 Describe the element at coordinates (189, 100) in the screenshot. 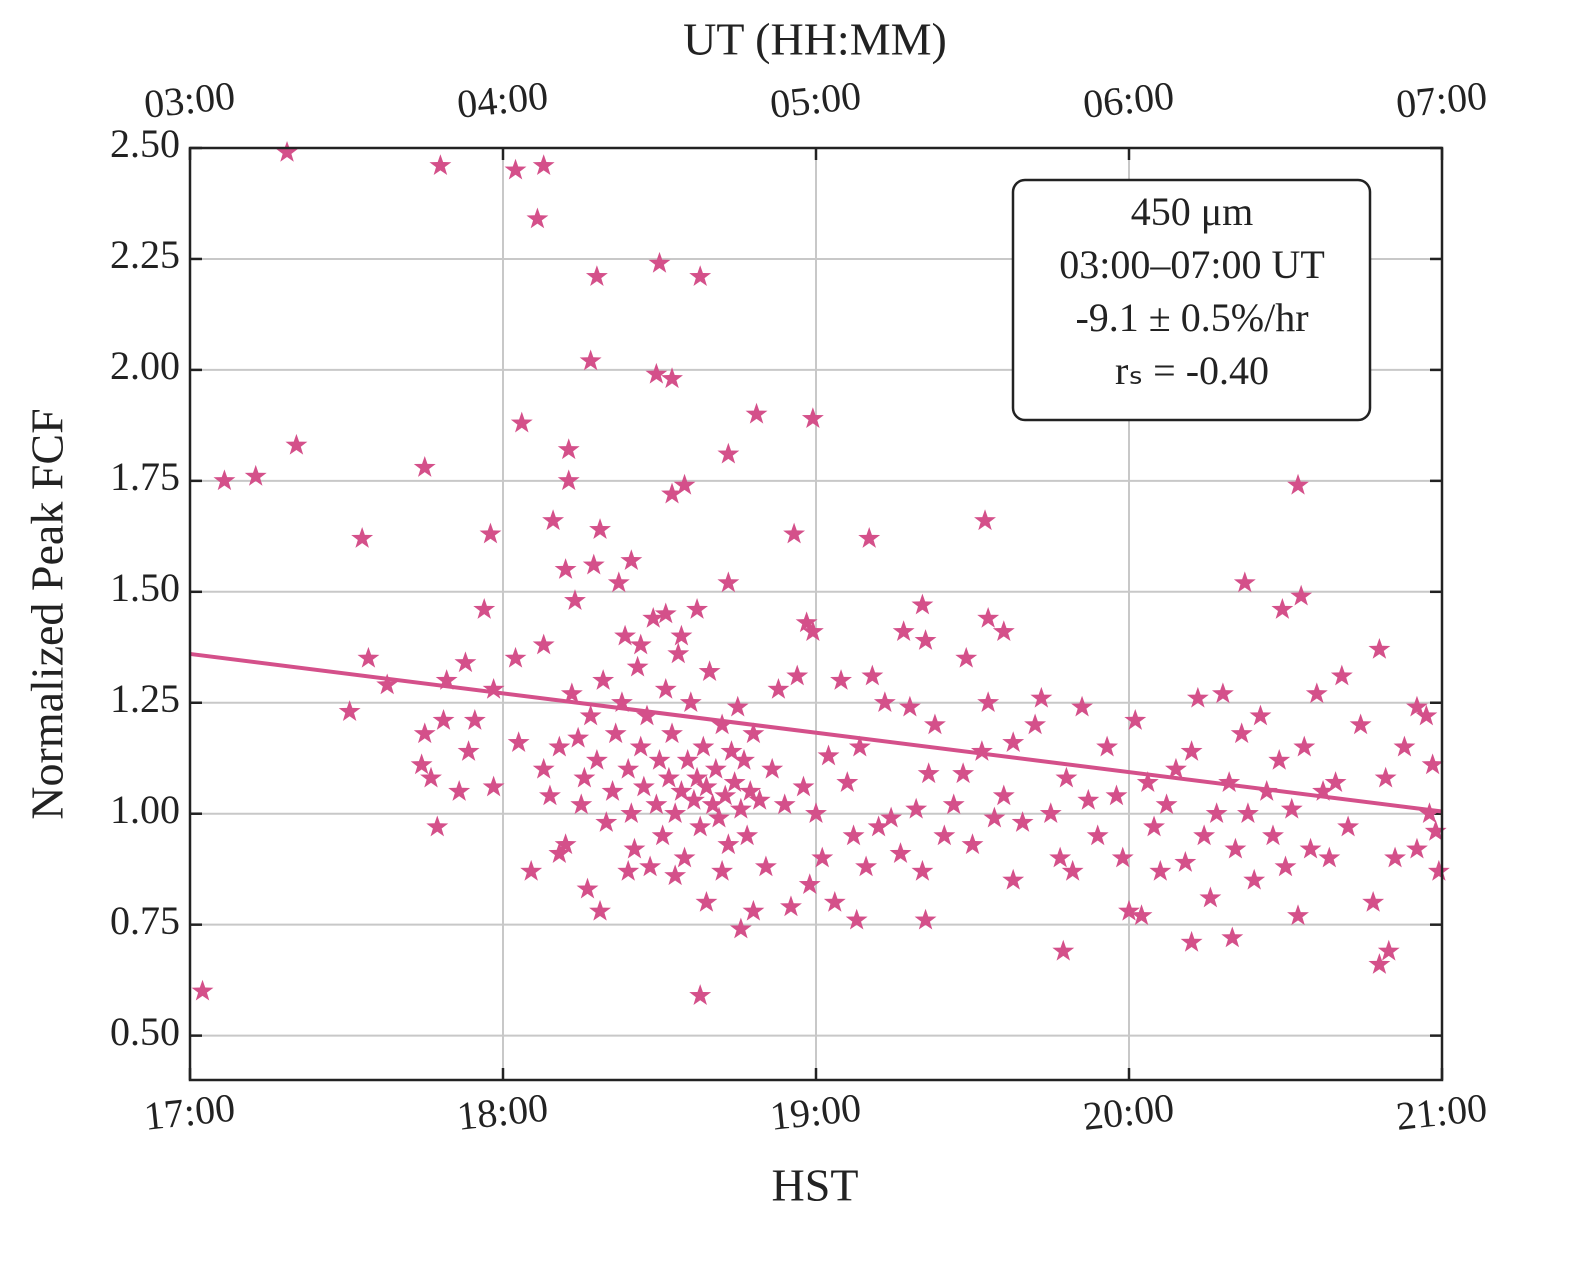

I see `x2-tick-label: 03:00` at that location.